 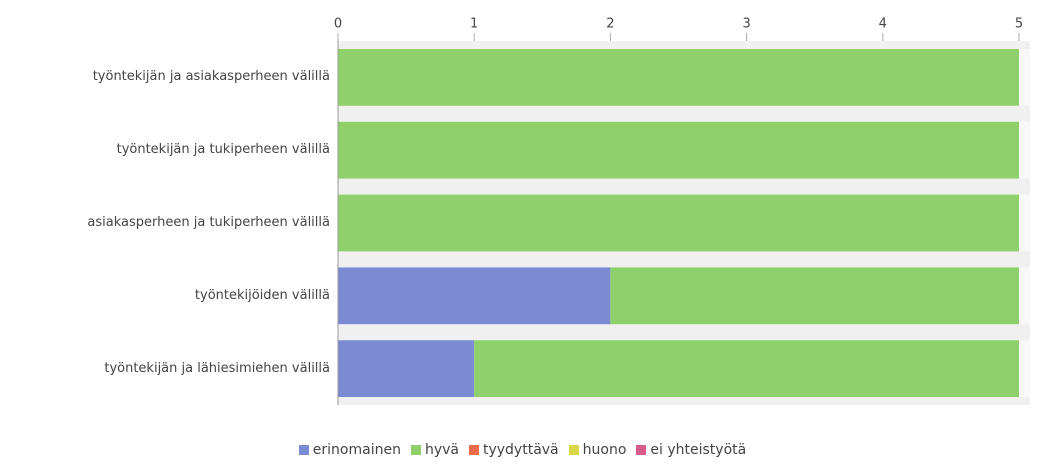 What do you see at coordinates (604, 450) in the screenshot?
I see `legend-label: huono` at bounding box center [604, 450].